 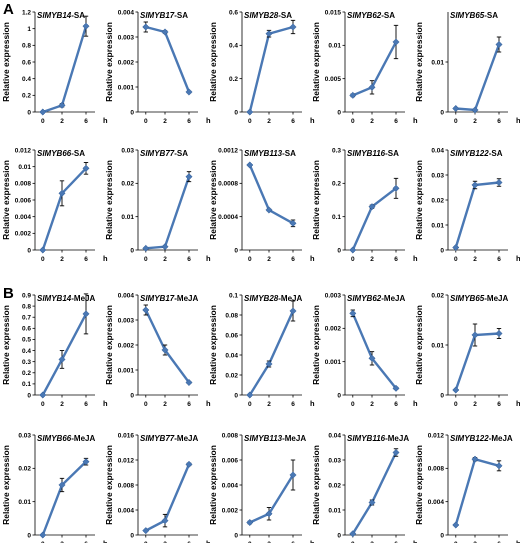 I want to click on y-tick-label: 0.0008, so click(x=228, y=184).